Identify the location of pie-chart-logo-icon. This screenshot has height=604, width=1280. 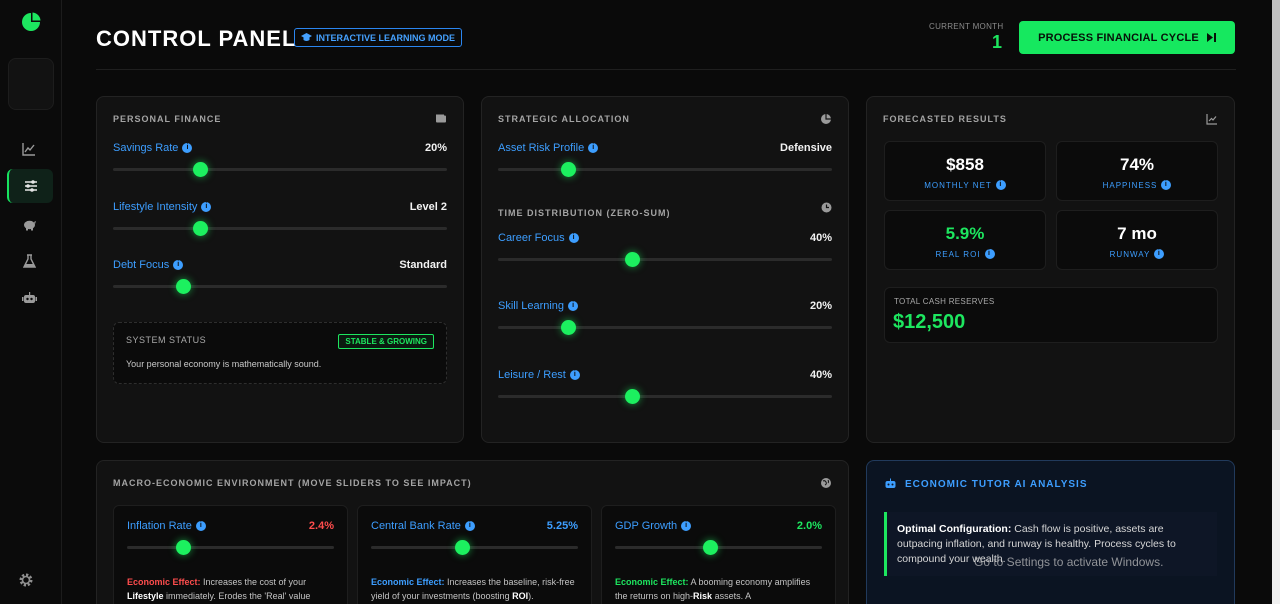
(31, 21).